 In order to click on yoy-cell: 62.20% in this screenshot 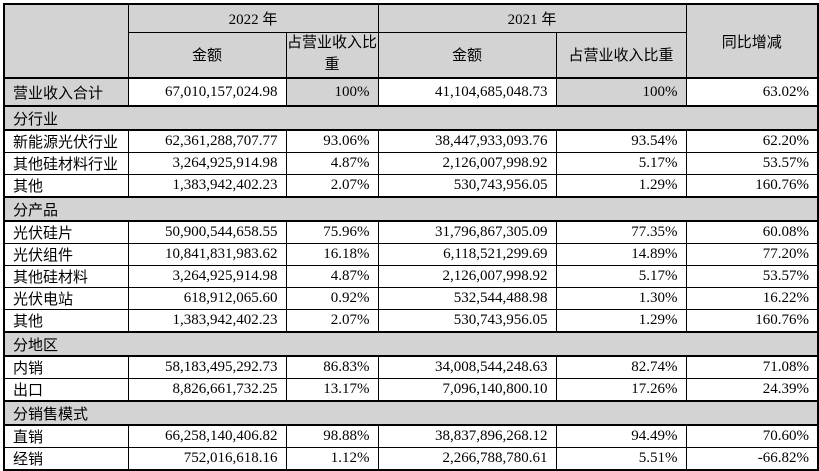, I will do `click(752, 141)`.